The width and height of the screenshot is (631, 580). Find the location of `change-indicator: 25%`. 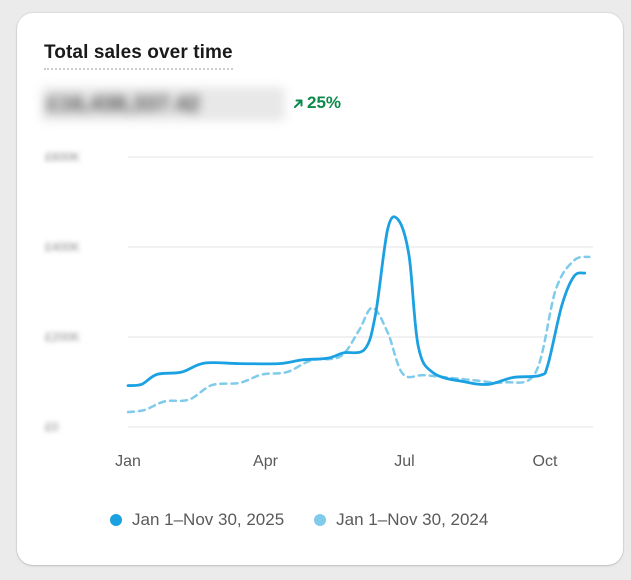

change-indicator: 25% is located at coordinates (317, 103).